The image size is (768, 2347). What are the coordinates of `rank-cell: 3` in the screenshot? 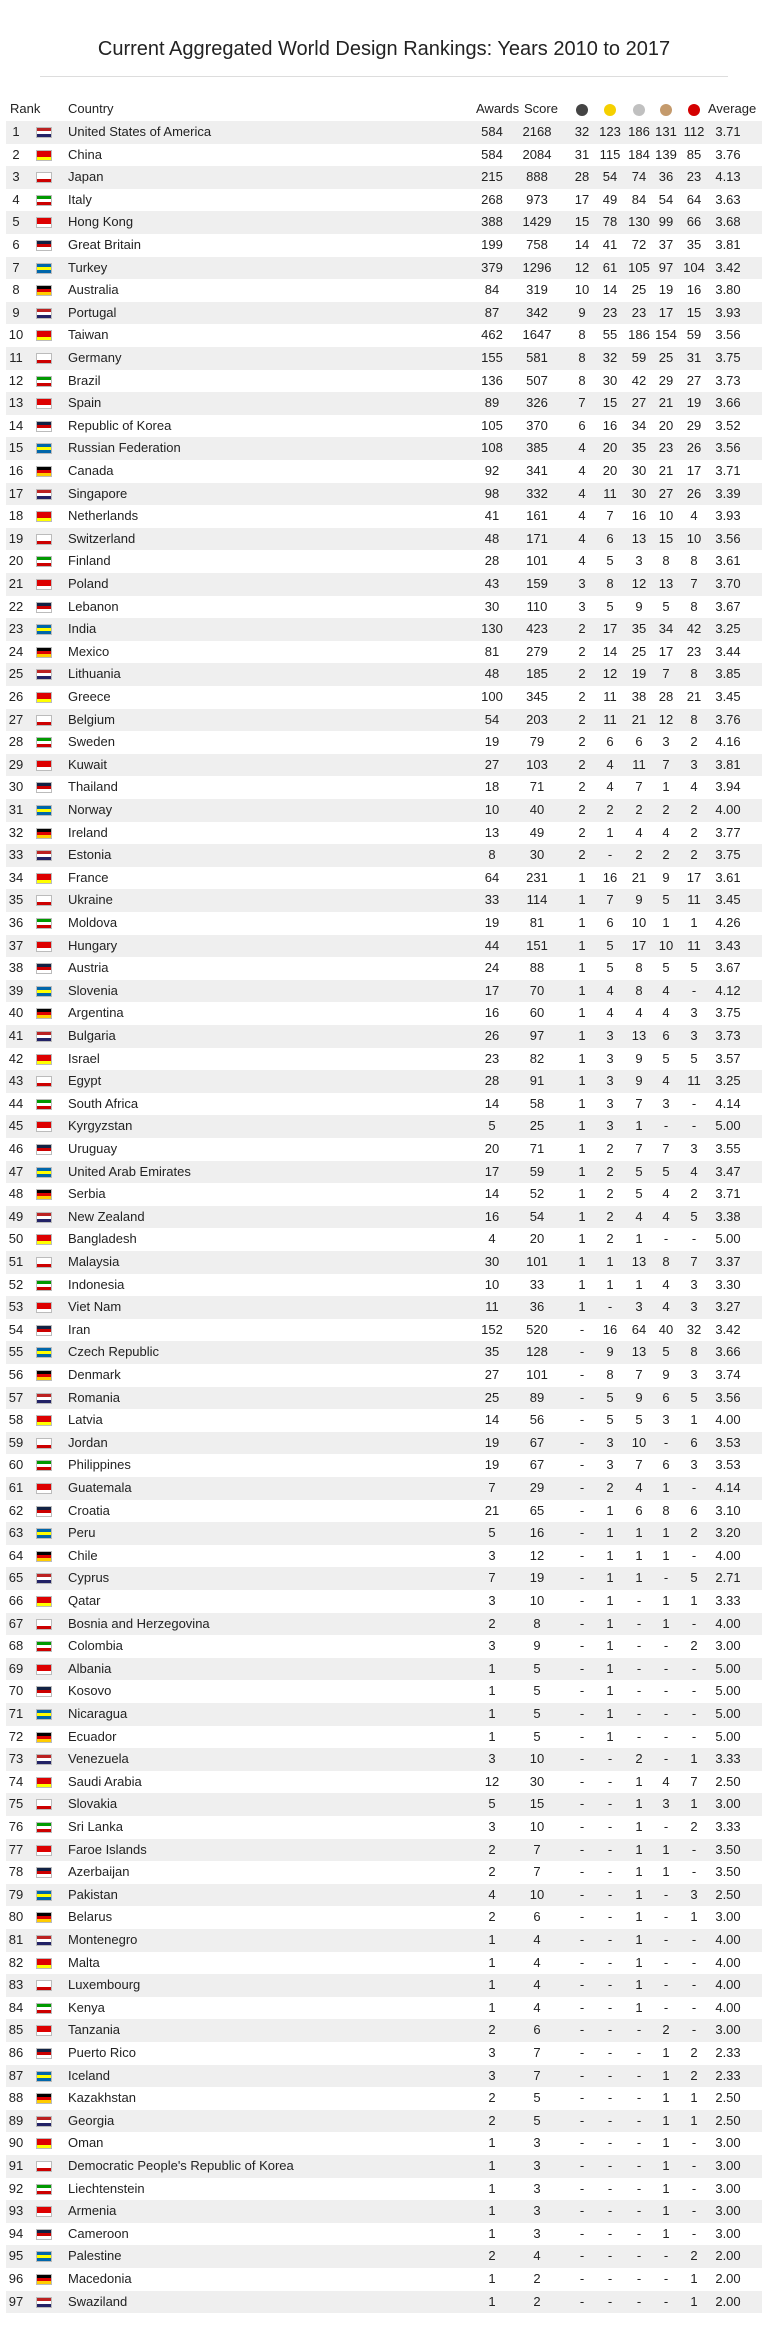 It's located at (16, 177).